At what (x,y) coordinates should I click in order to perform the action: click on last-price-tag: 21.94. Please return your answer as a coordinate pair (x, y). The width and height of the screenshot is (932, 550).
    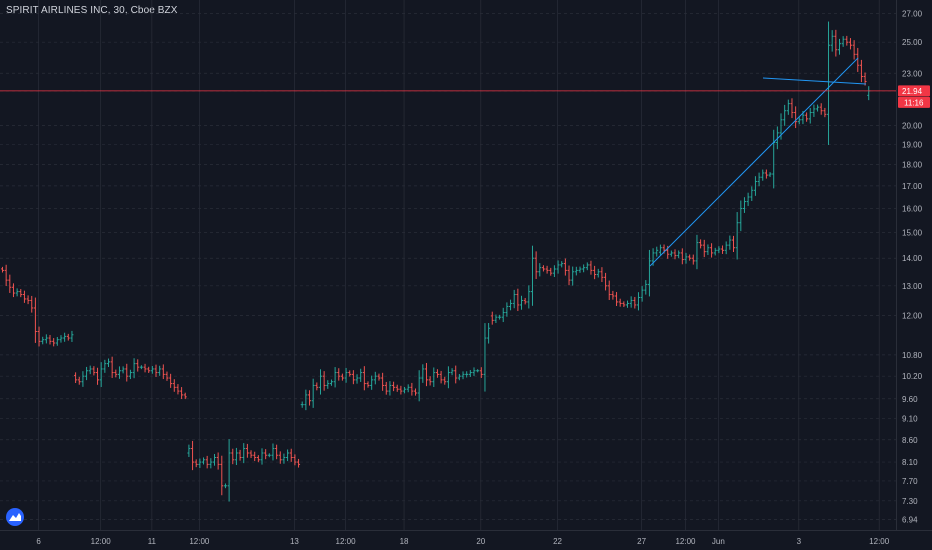
    Looking at the image, I should click on (912, 91).